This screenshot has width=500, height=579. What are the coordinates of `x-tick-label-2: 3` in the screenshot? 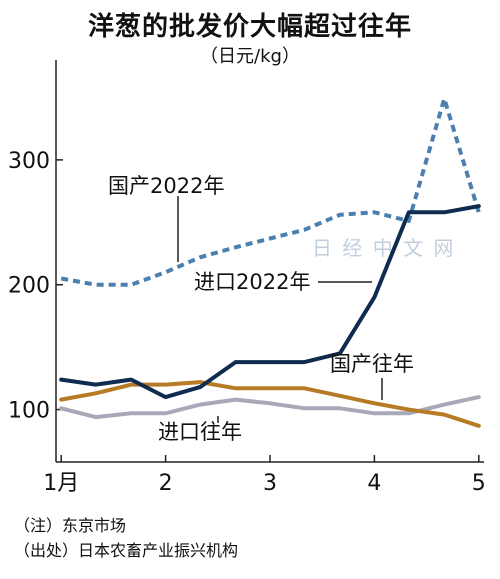 It's located at (270, 483).